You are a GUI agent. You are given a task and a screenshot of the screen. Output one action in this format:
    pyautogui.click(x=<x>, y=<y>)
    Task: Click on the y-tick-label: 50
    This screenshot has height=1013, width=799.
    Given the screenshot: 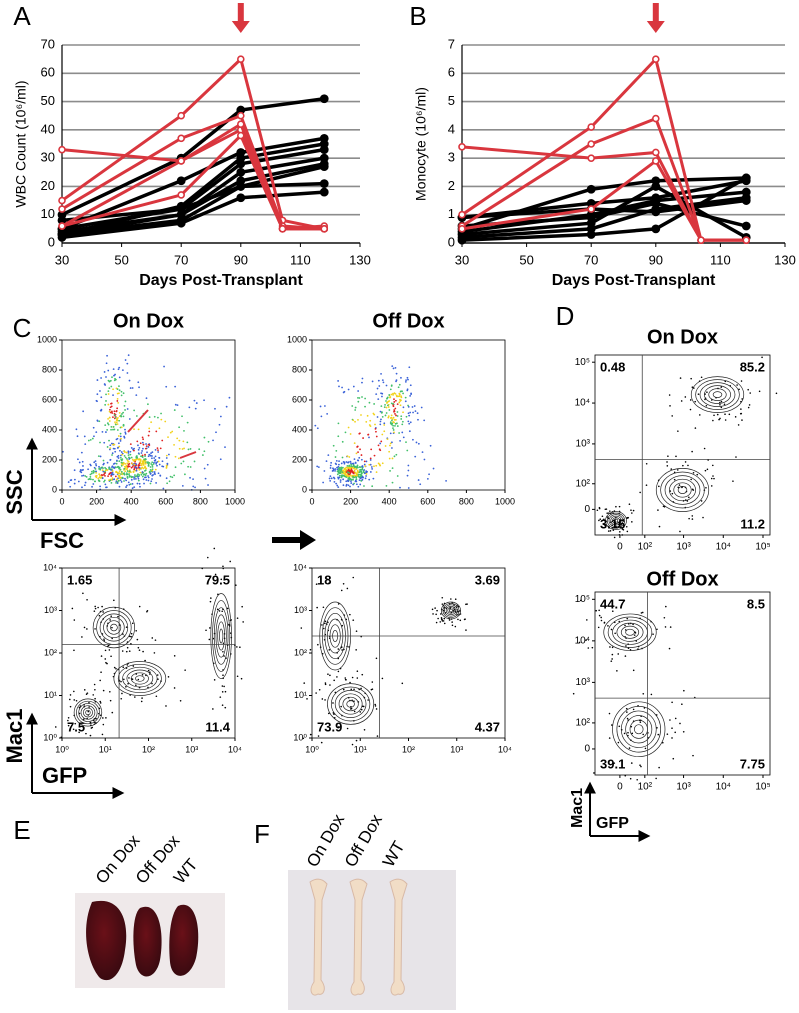 What is the action you would take?
    pyautogui.click(x=48, y=100)
    